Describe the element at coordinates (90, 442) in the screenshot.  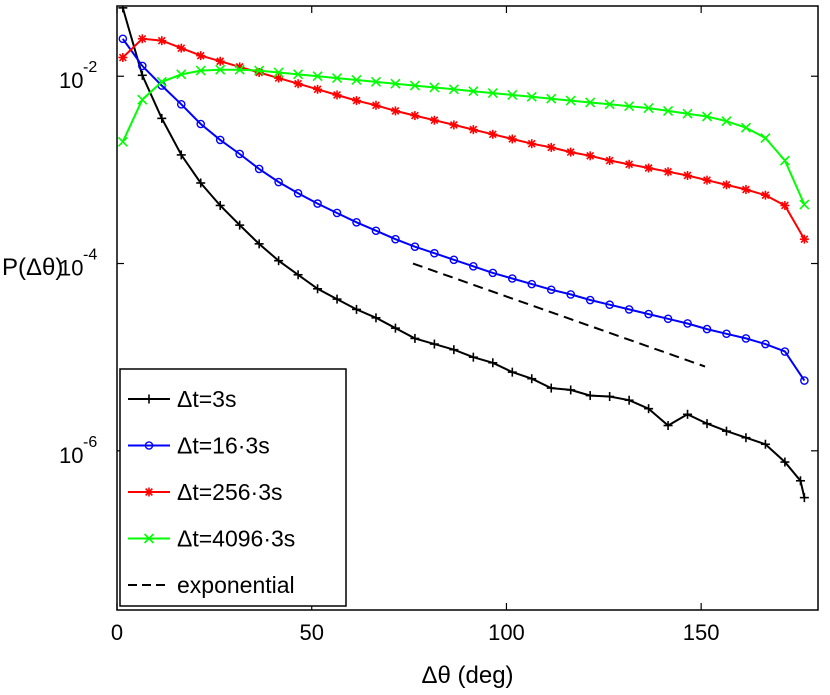
I see `y-tick-label-exp-2: -6` at that location.